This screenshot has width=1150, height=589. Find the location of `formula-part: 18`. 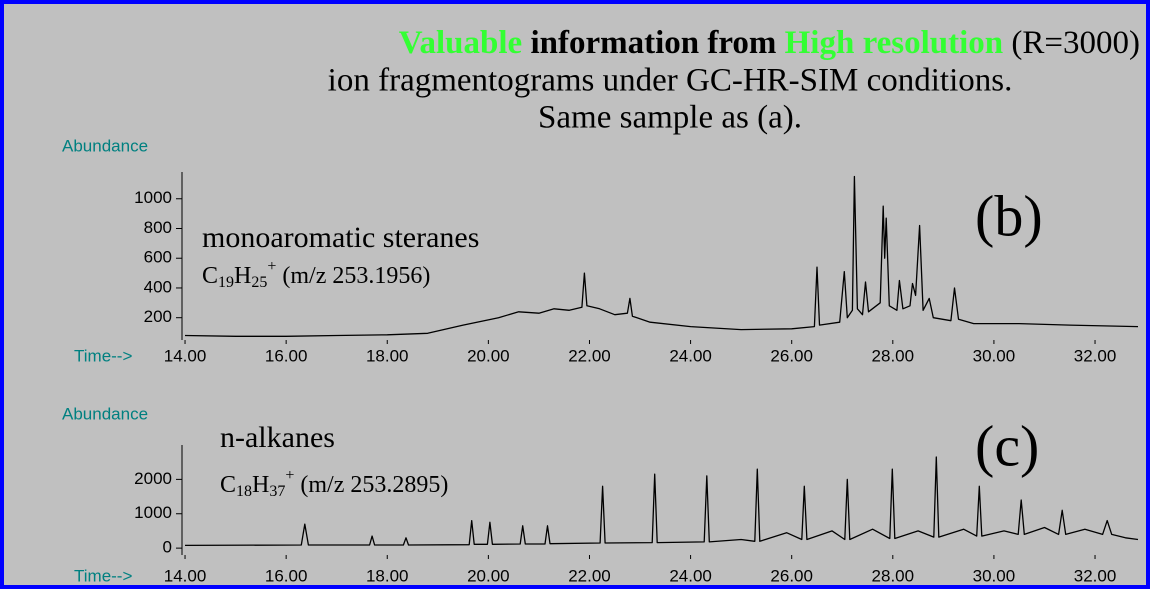

formula-part: 18 is located at coordinates (244, 491).